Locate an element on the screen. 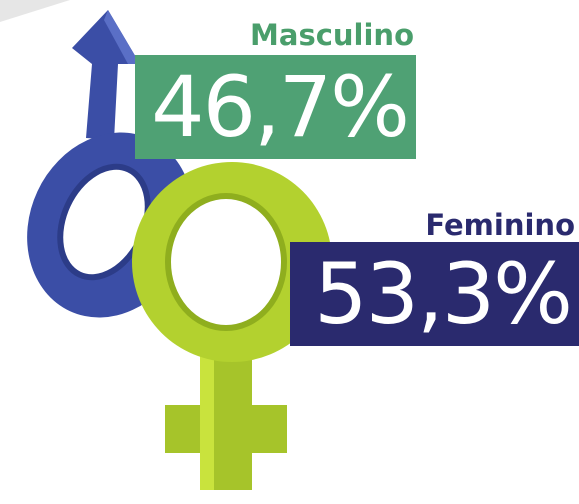 The image size is (579, 504). male-label: Masculino is located at coordinates (332, 35).